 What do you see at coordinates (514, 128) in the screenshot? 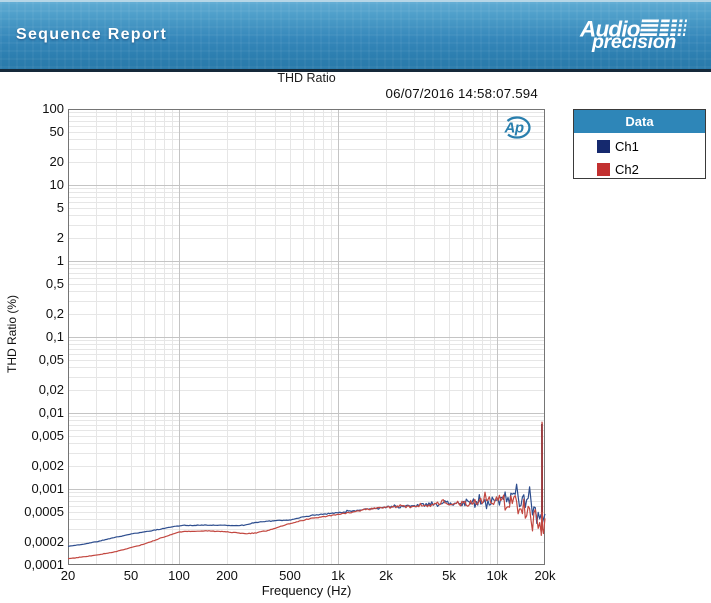
I see `svg-text: Ap` at bounding box center [514, 128].